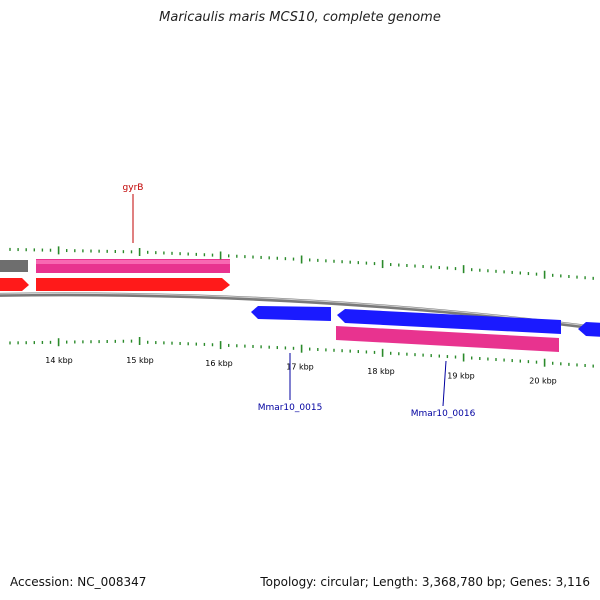 The width and height of the screenshot is (600, 600). I want to click on cds-reverse-arrow-right, so click(589, 329).